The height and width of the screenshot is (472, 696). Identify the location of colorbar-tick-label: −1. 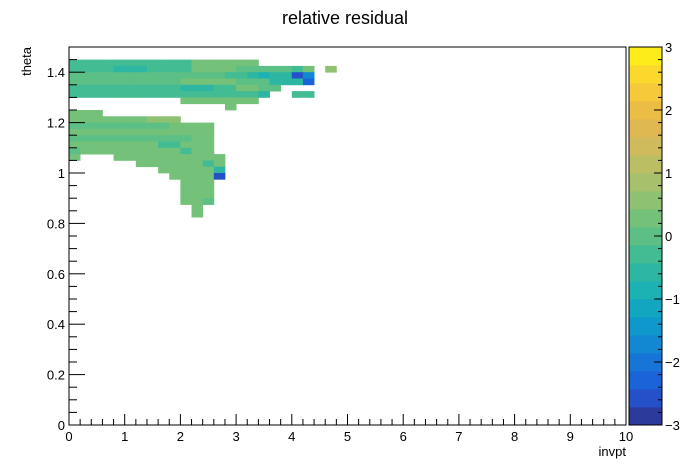
(672, 299).